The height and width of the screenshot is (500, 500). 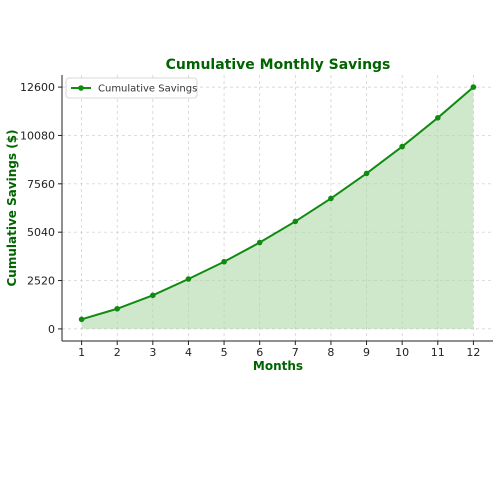 What do you see at coordinates (152, 352) in the screenshot?
I see `x-tick-label: 3` at bounding box center [152, 352].